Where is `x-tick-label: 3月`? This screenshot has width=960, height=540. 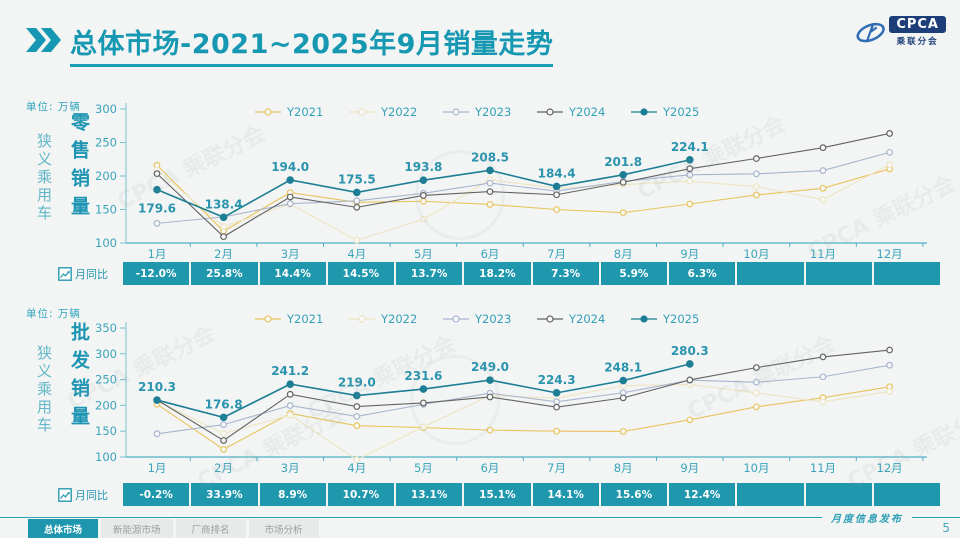
x-tick-label: 3月 is located at coordinates (290, 254).